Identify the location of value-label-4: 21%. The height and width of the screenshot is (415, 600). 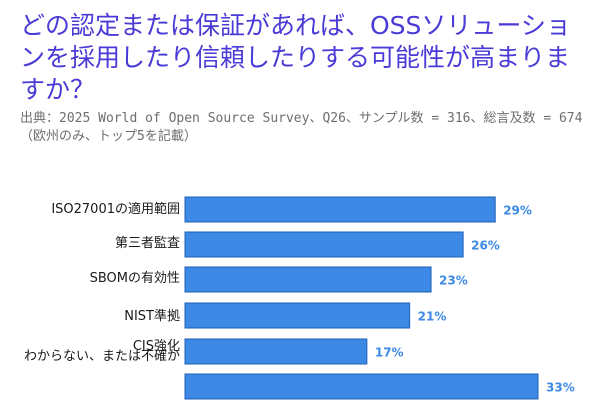
(432, 317).